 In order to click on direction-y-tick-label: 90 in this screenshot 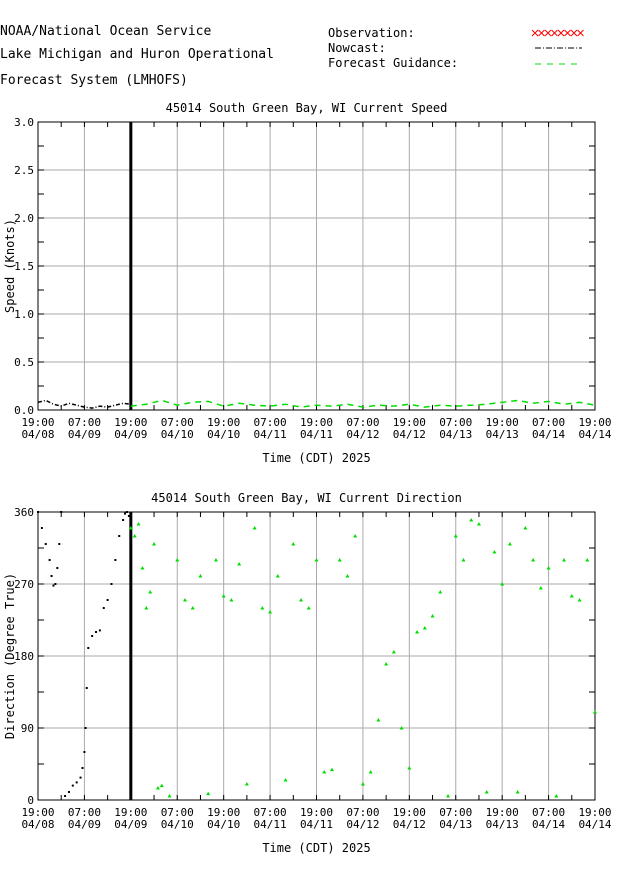, I will do `click(27, 728)`.